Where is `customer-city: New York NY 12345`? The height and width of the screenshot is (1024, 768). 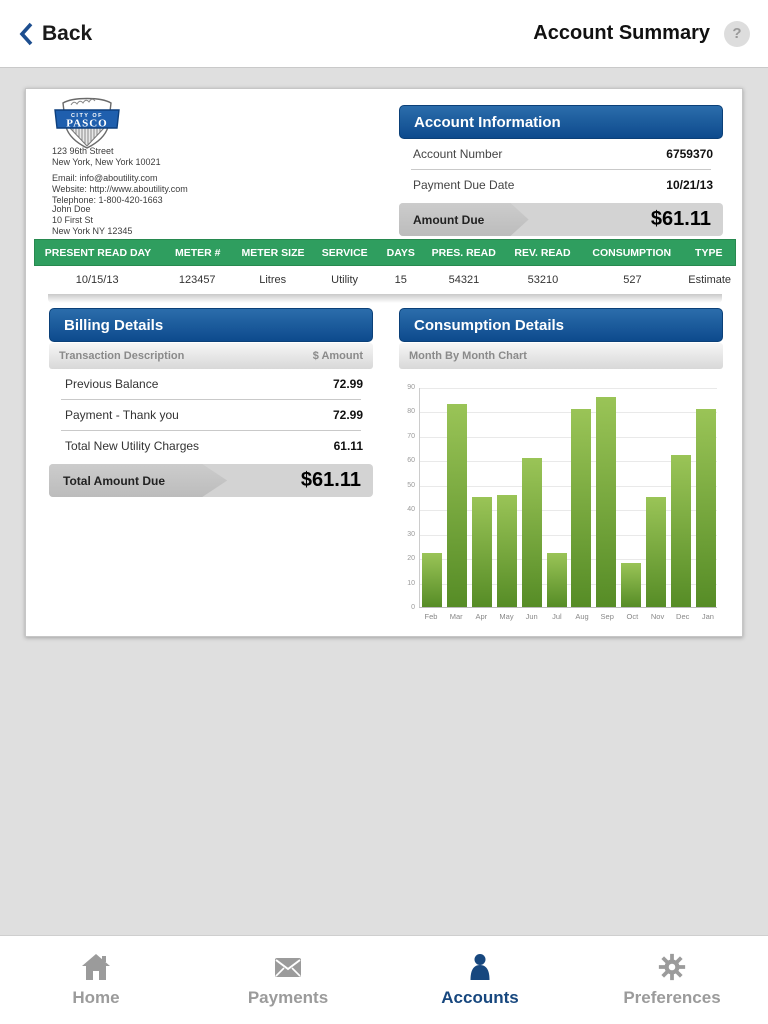 customer-city: New York NY 12345 is located at coordinates (92, 231).